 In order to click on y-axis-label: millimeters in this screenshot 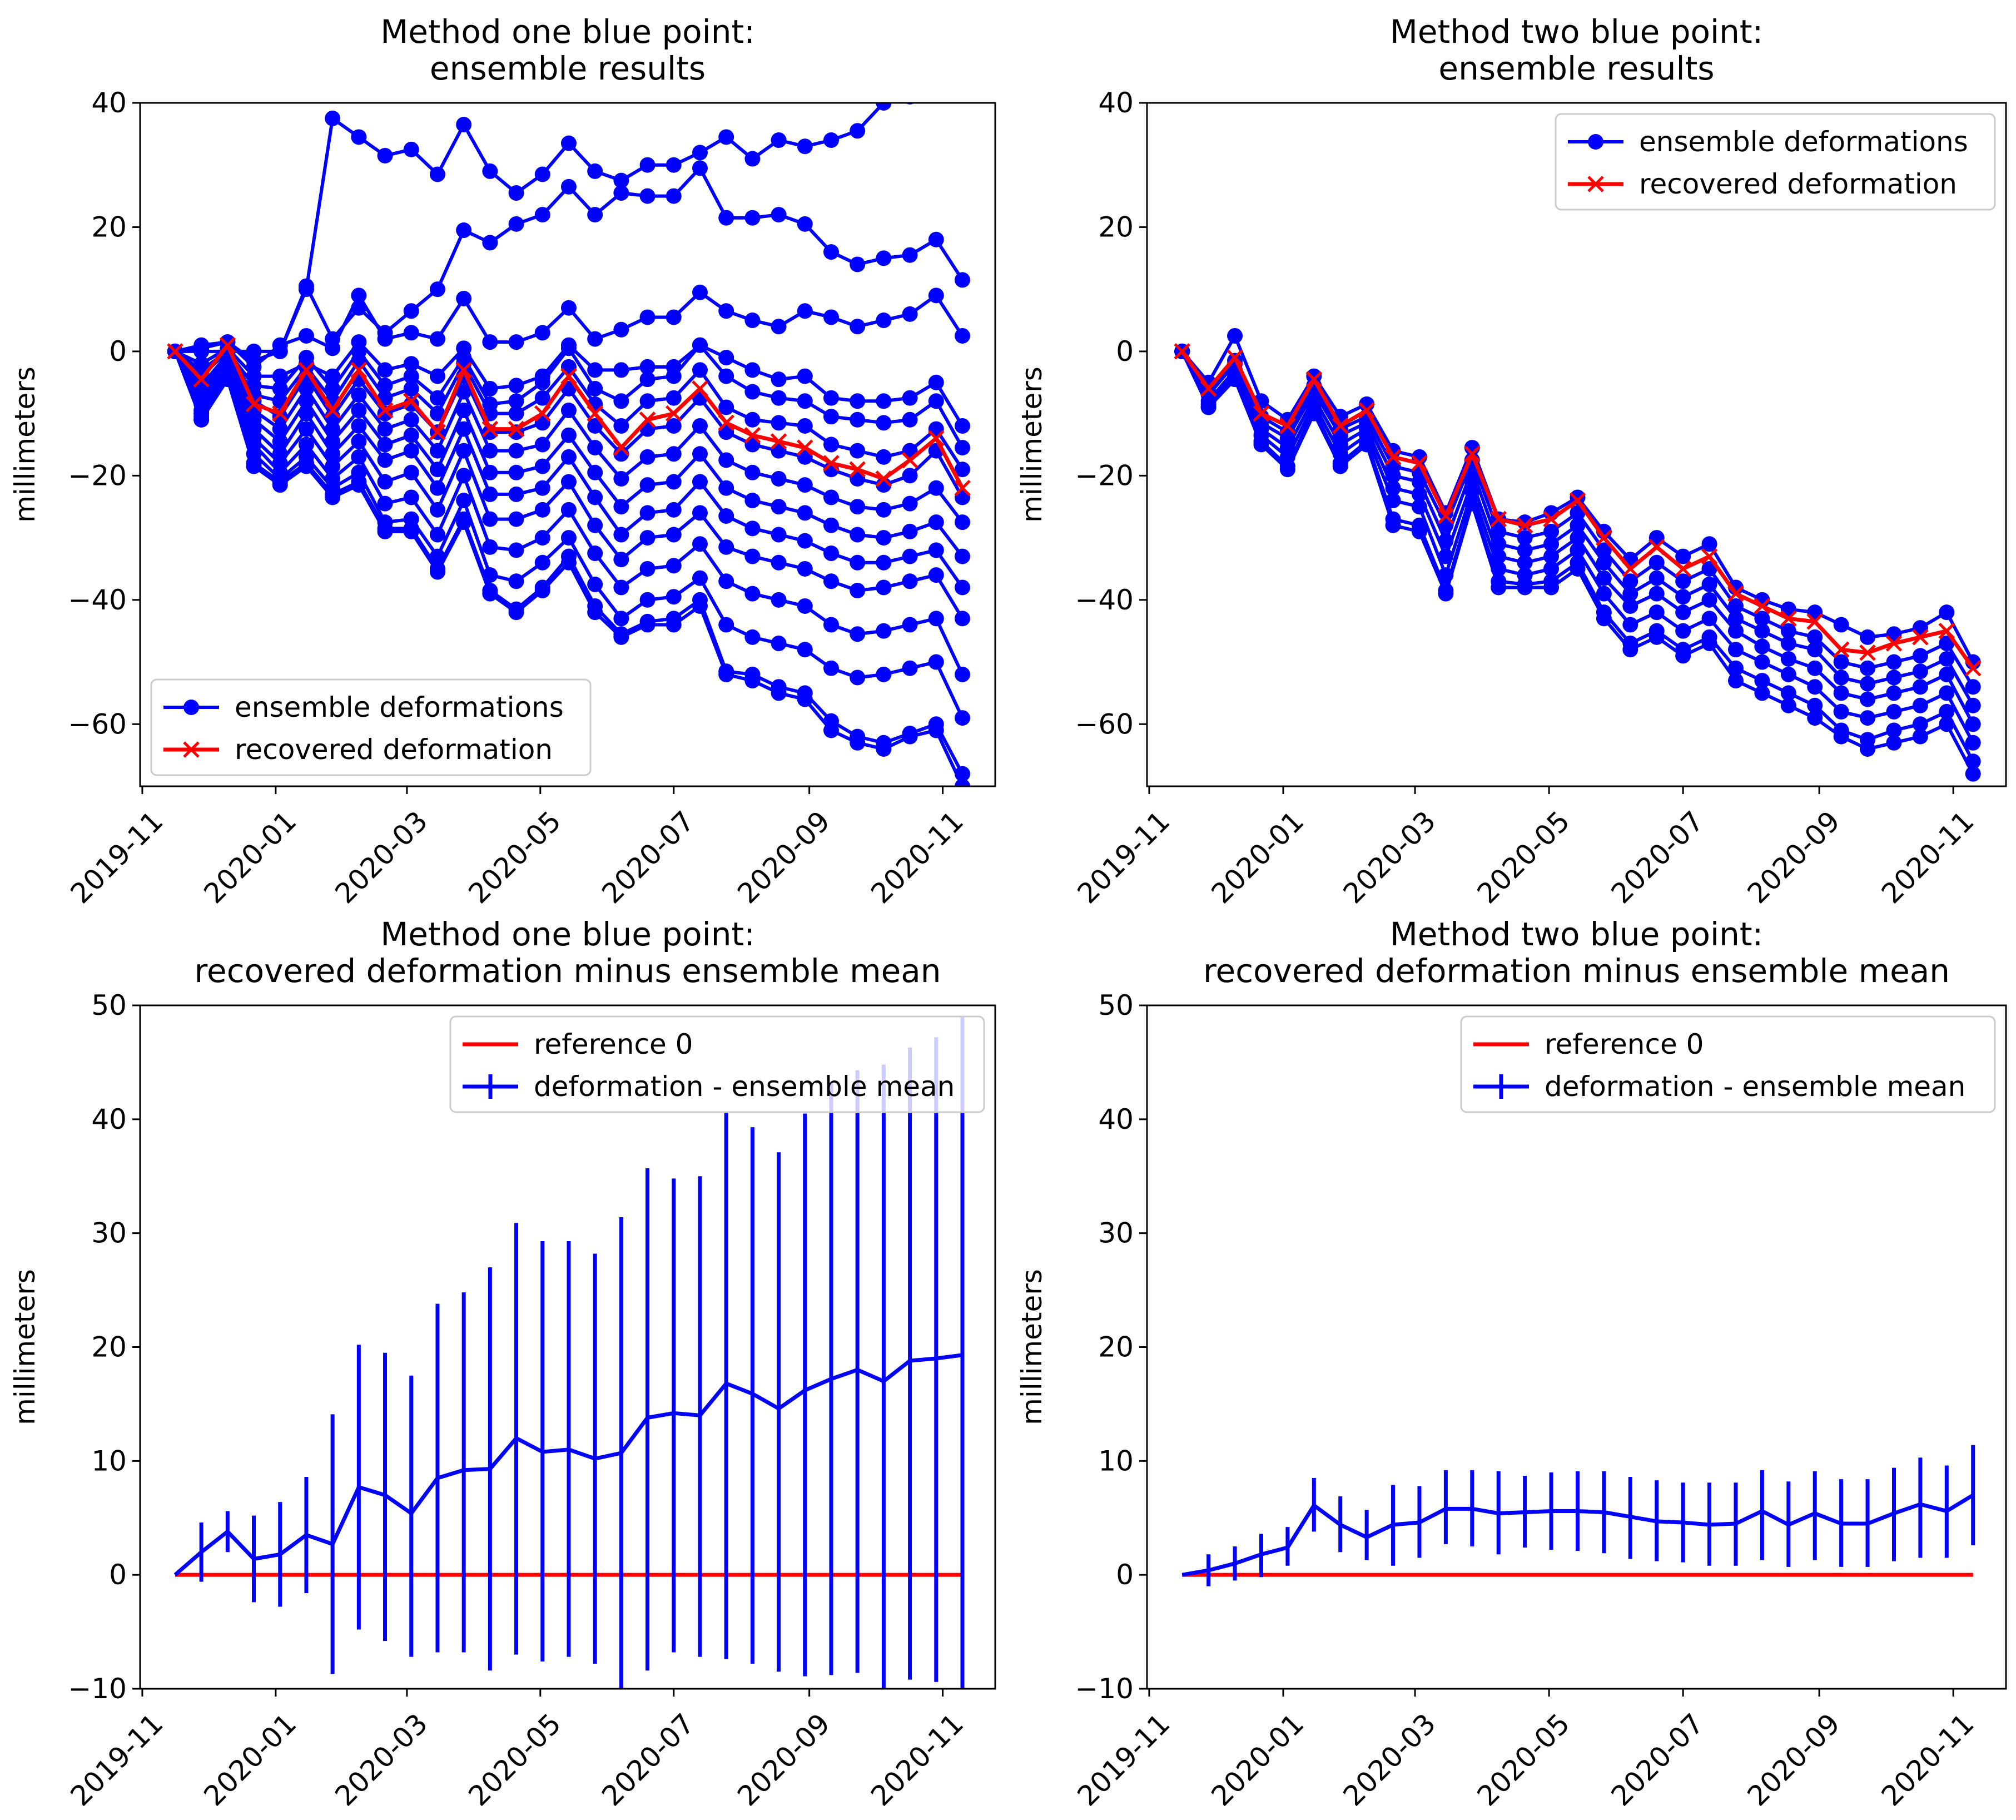, I will do `click(1032, 1347)`.